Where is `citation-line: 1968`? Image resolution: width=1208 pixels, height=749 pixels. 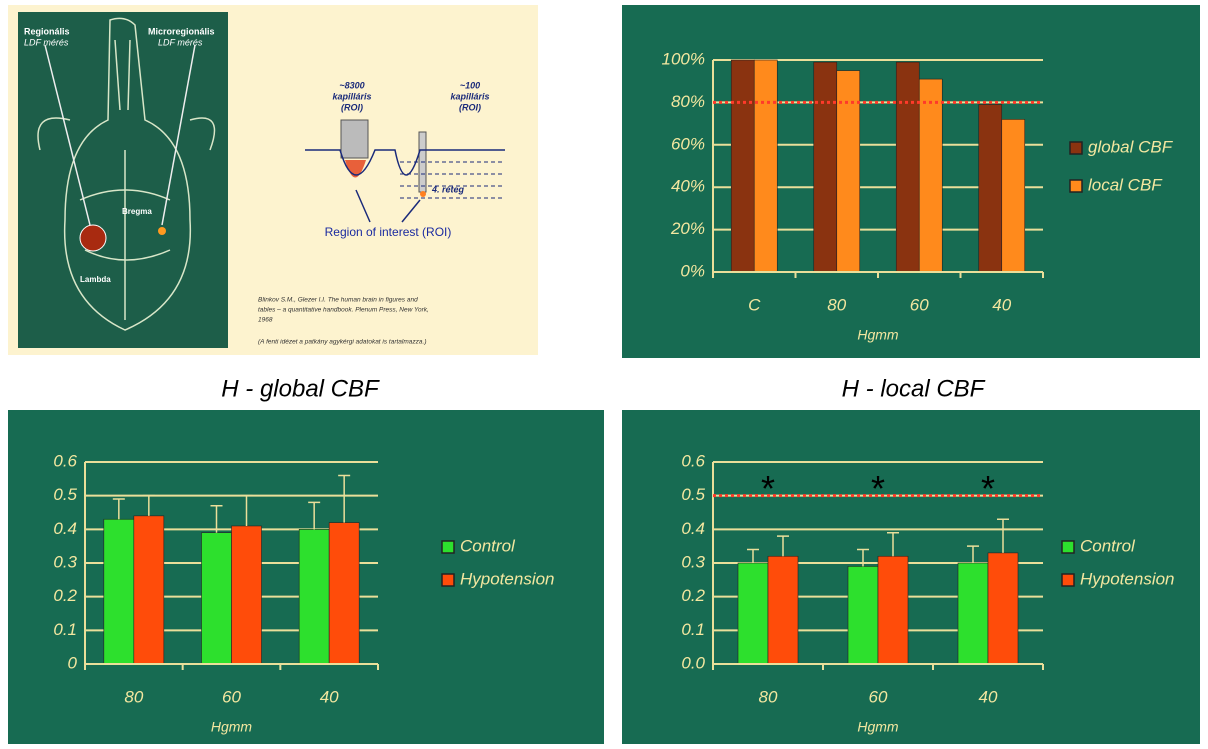 citation-line: 1968 is located at coordinates (265, 320).